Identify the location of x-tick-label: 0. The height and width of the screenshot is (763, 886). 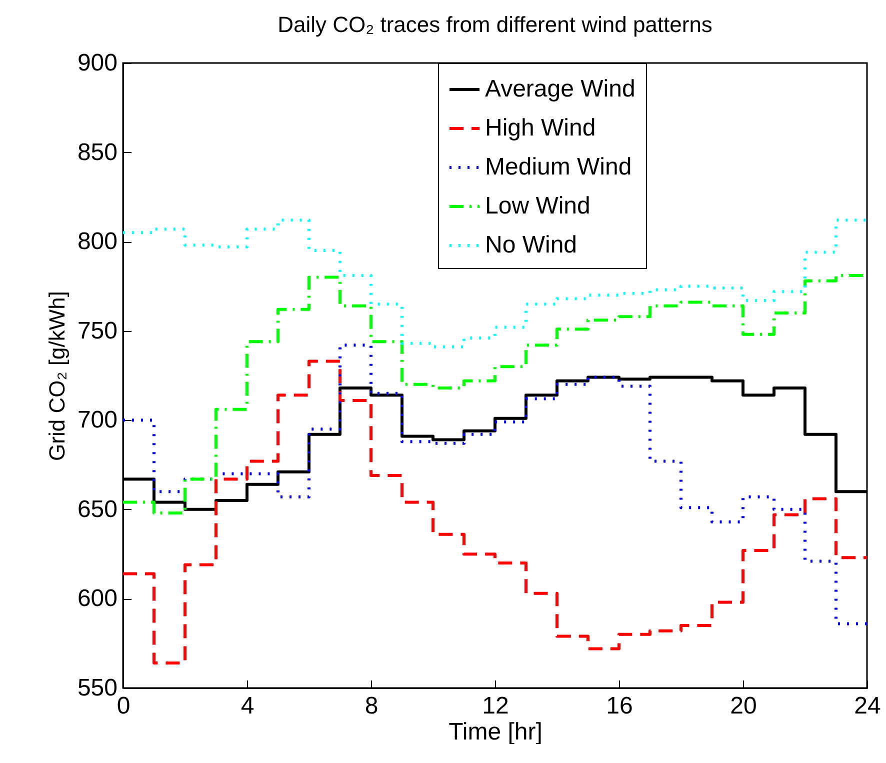
(123, 706).